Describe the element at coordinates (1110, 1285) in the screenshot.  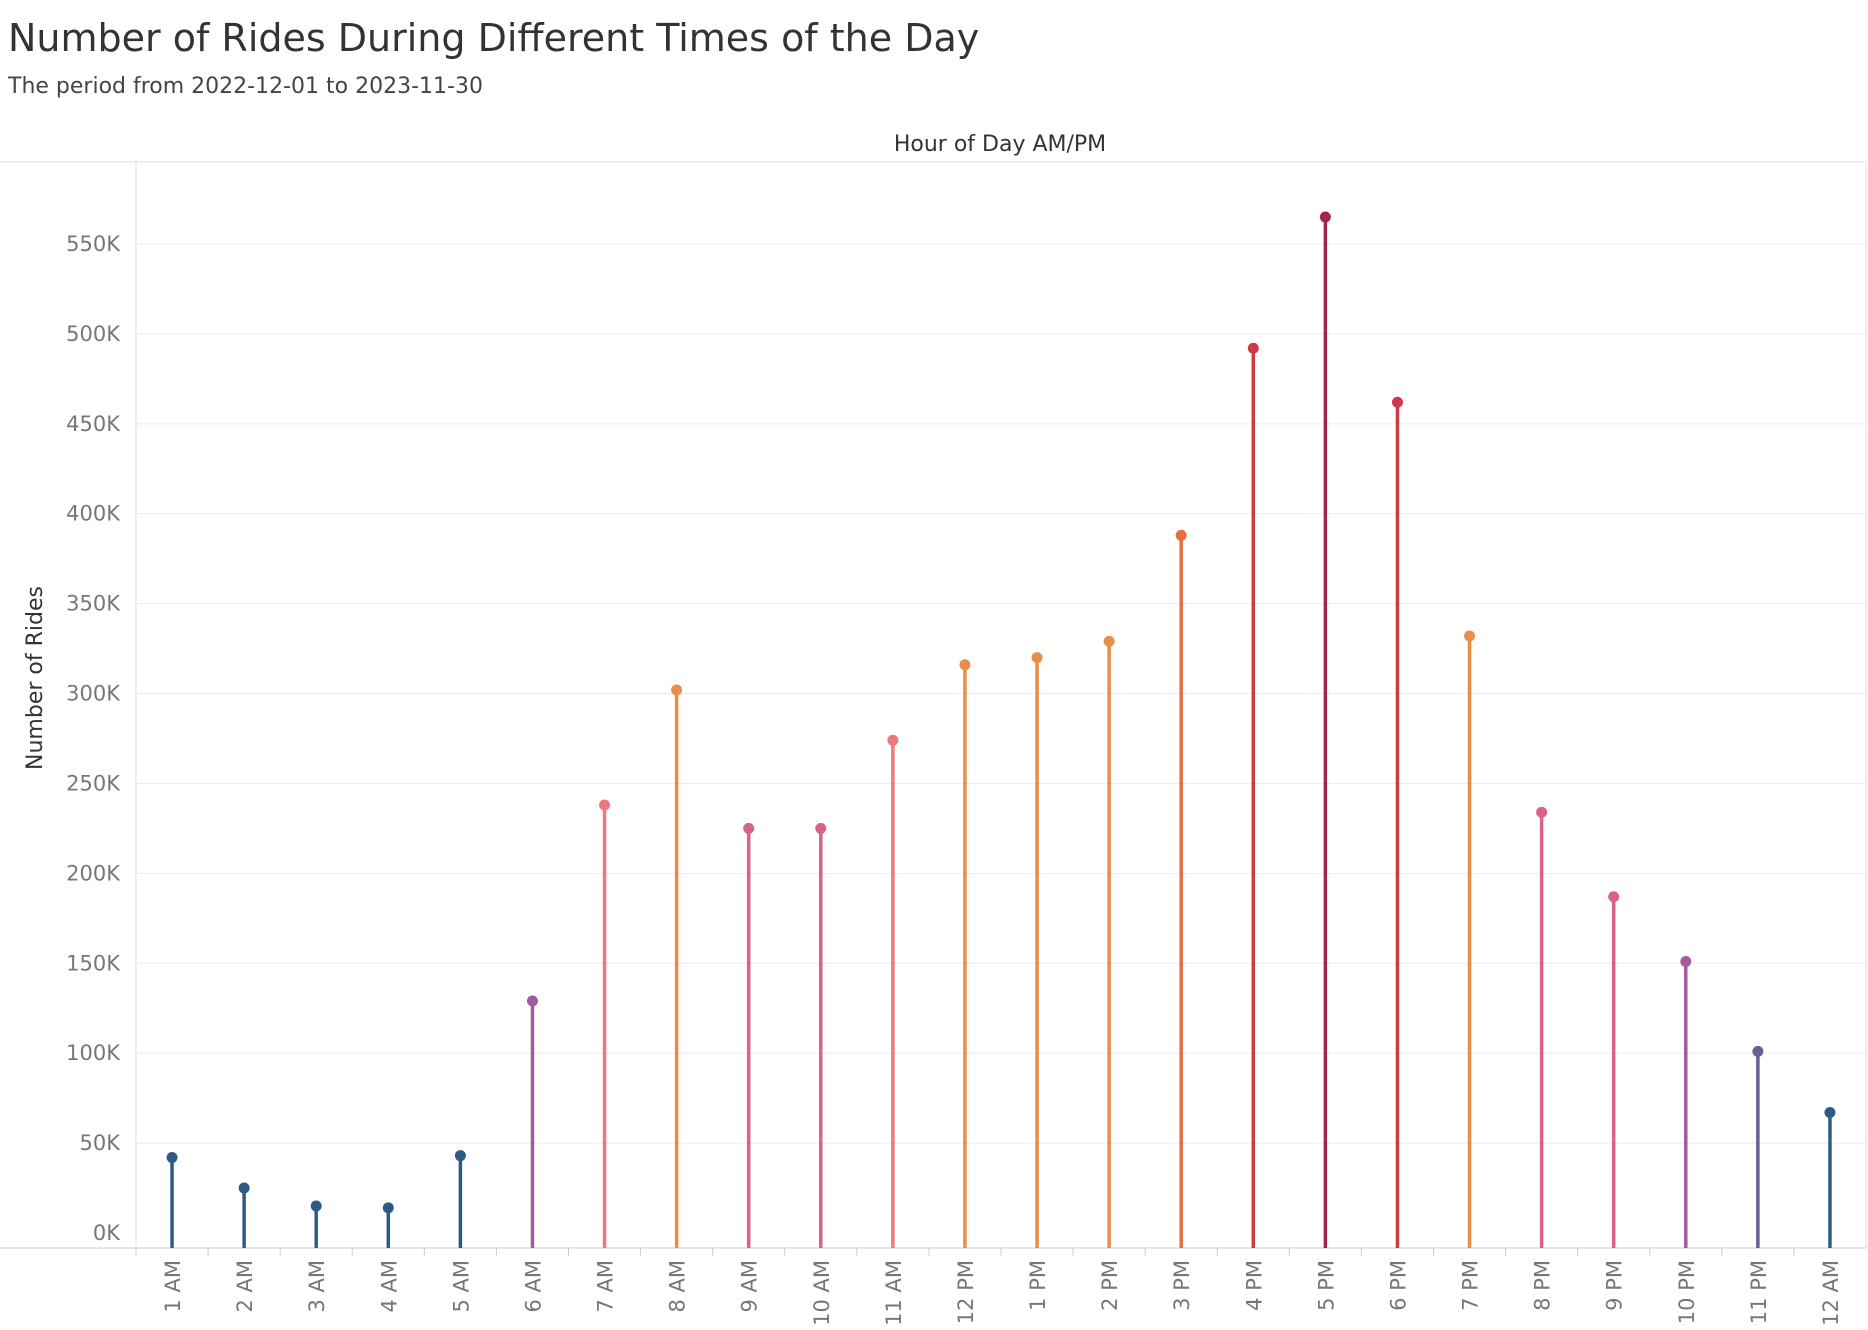
I see `x-tick-label: 2 PM` at that location.